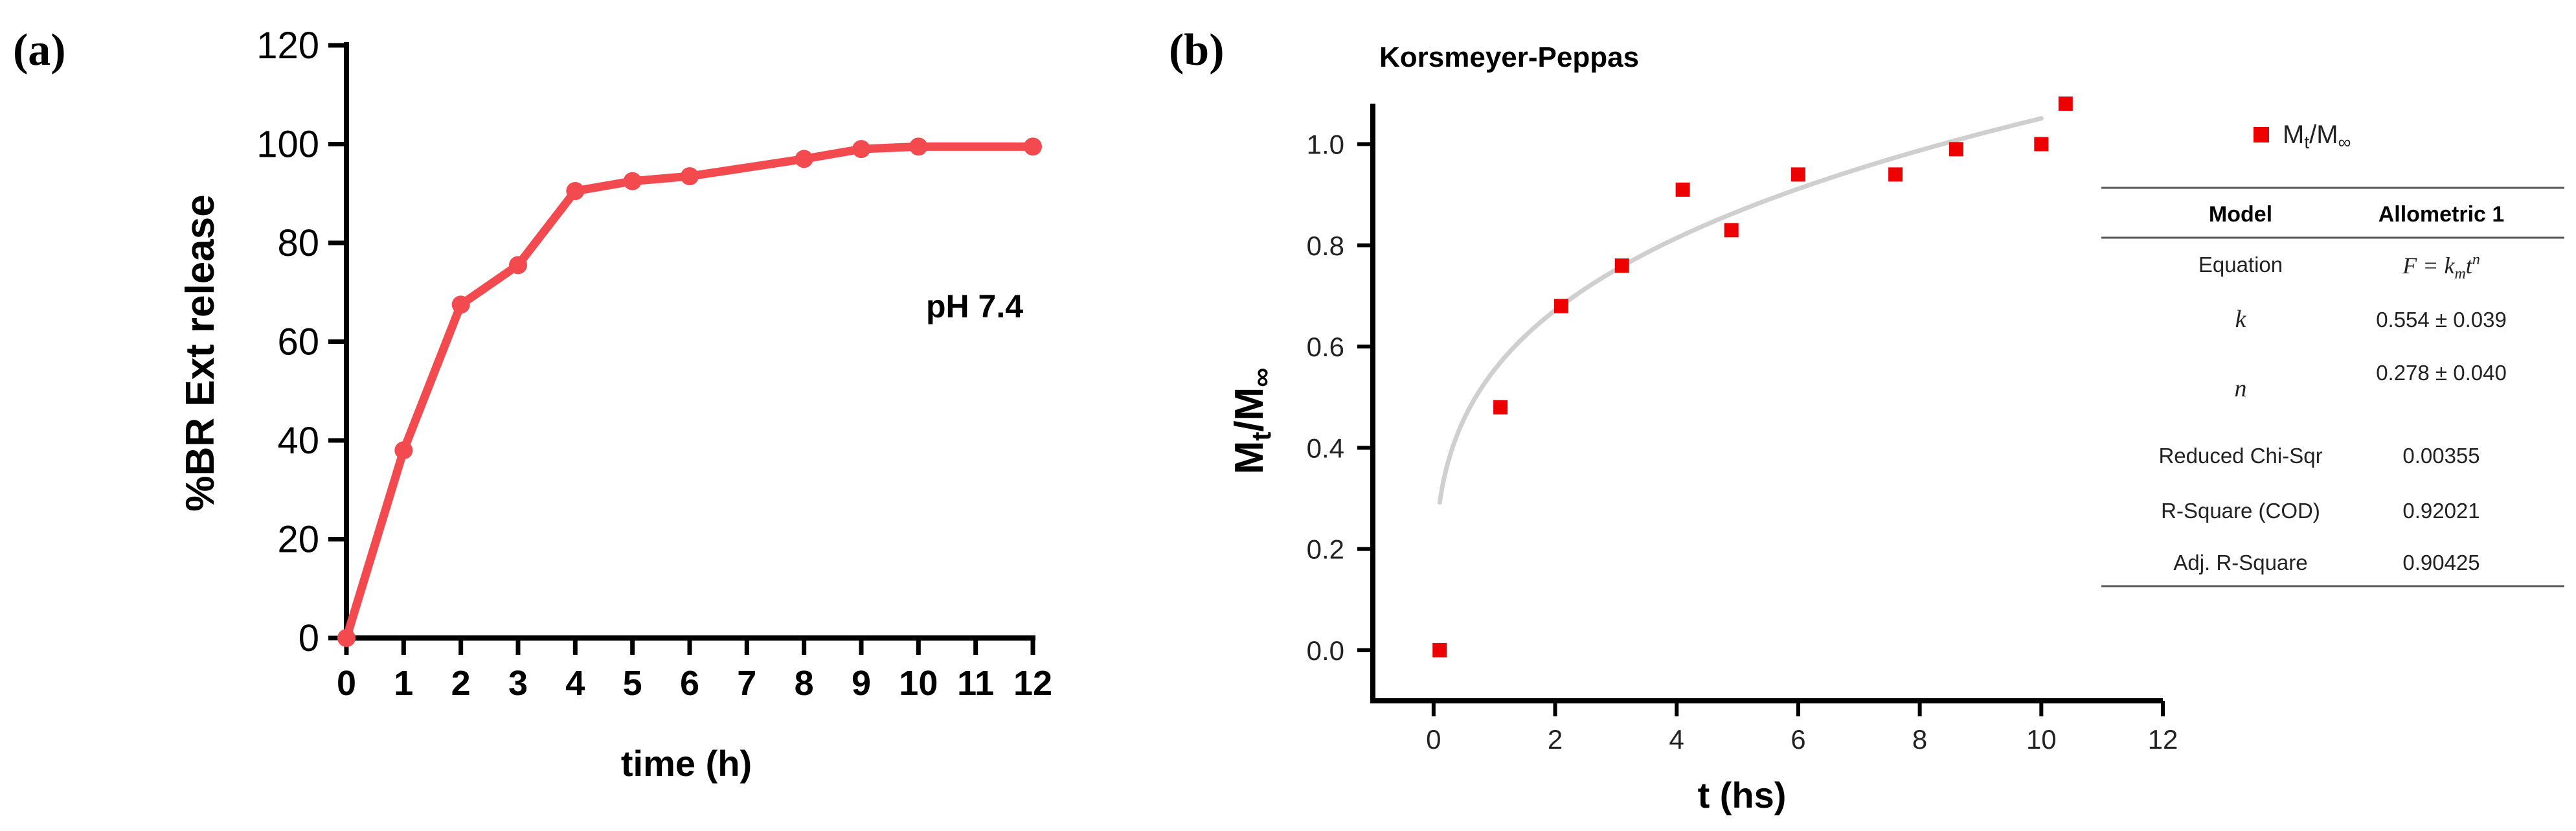 Image resolution: width=2576 pixels, height=831 pixels. What do you see at coordinates (919, 684) in the screenshot?
I see `panel-a-x-tick-label: 10` at bounding box center [919, 684].